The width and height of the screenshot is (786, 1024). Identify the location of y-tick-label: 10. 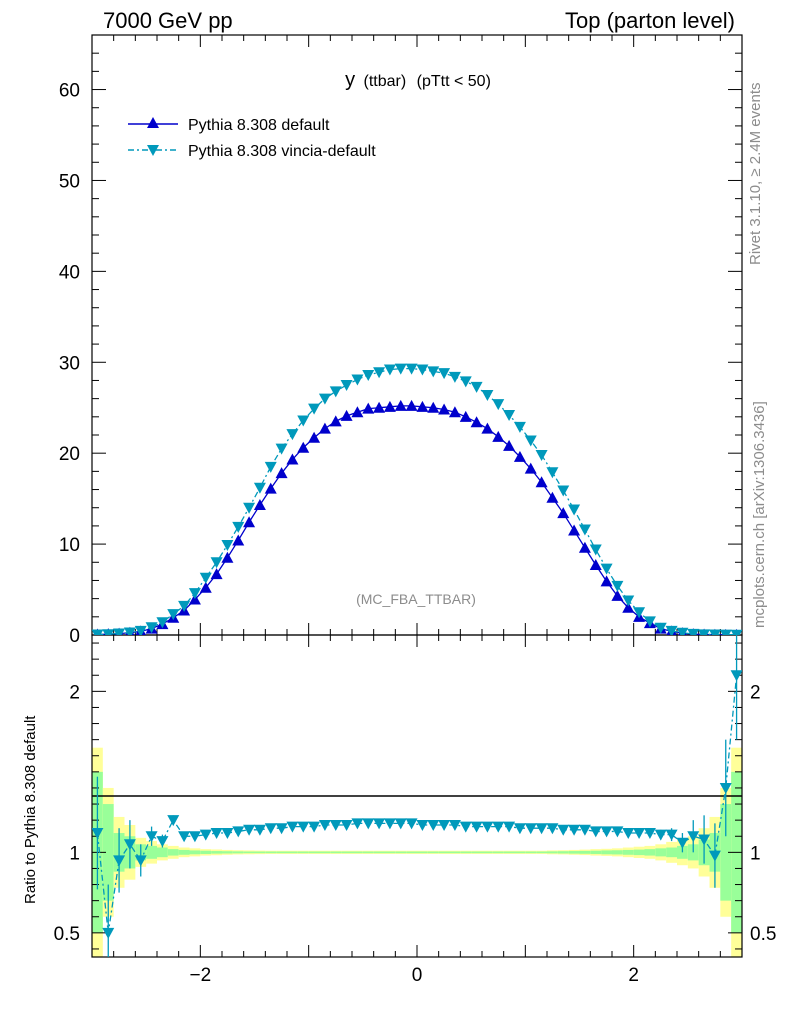
(69, 545).